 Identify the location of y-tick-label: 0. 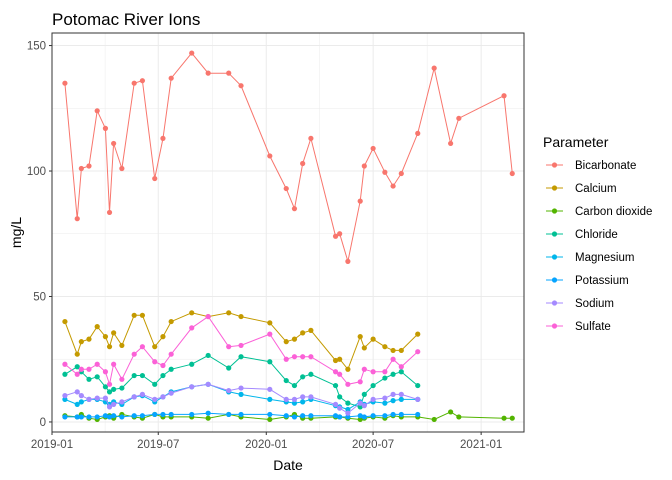
(43, 423).